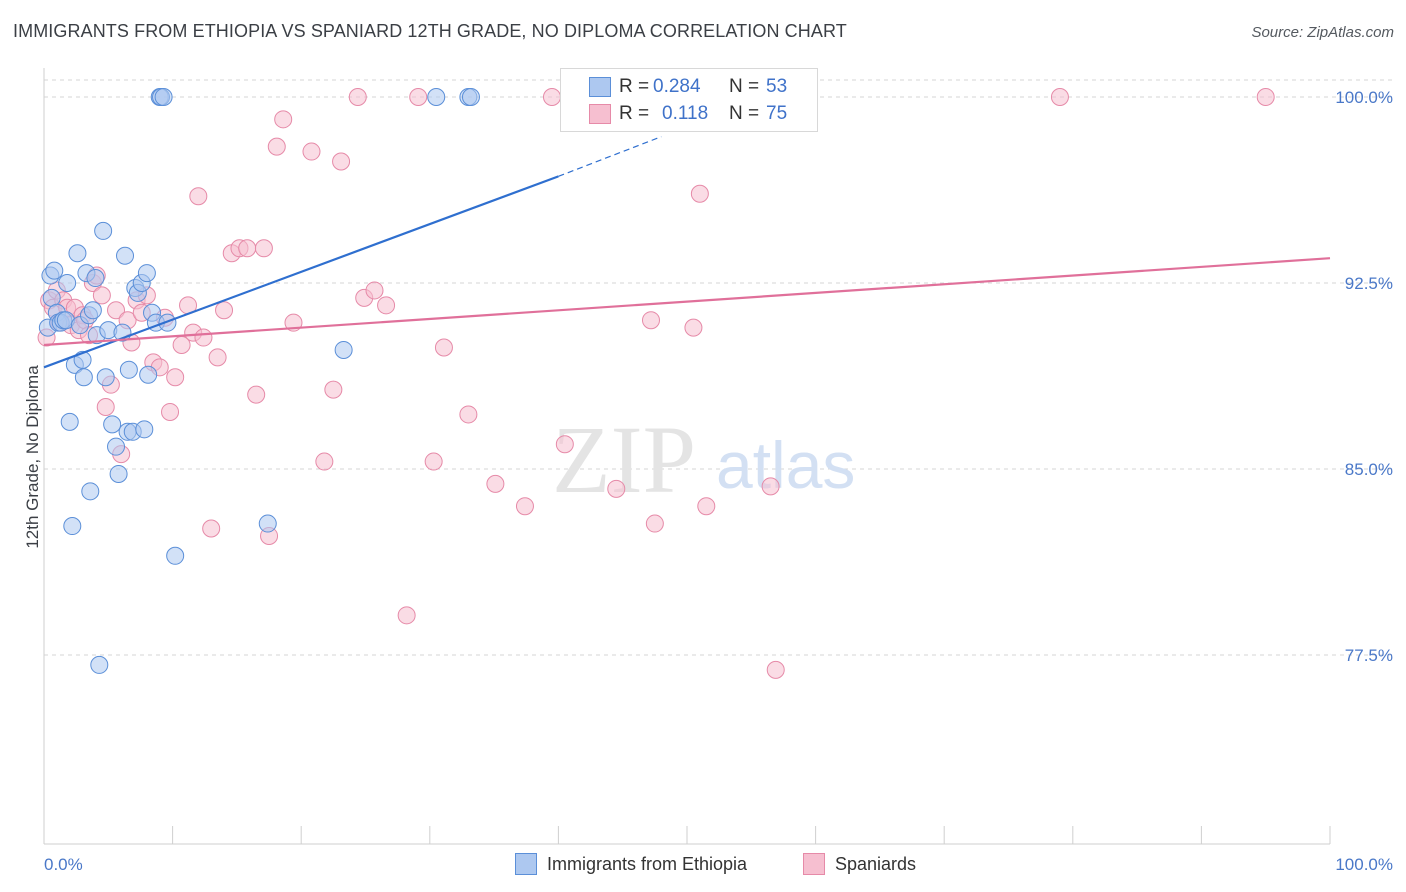 The width and height of the screenshot is (1406, 892). I want to click on watermark: ZIP atlas, so click(703, 459).